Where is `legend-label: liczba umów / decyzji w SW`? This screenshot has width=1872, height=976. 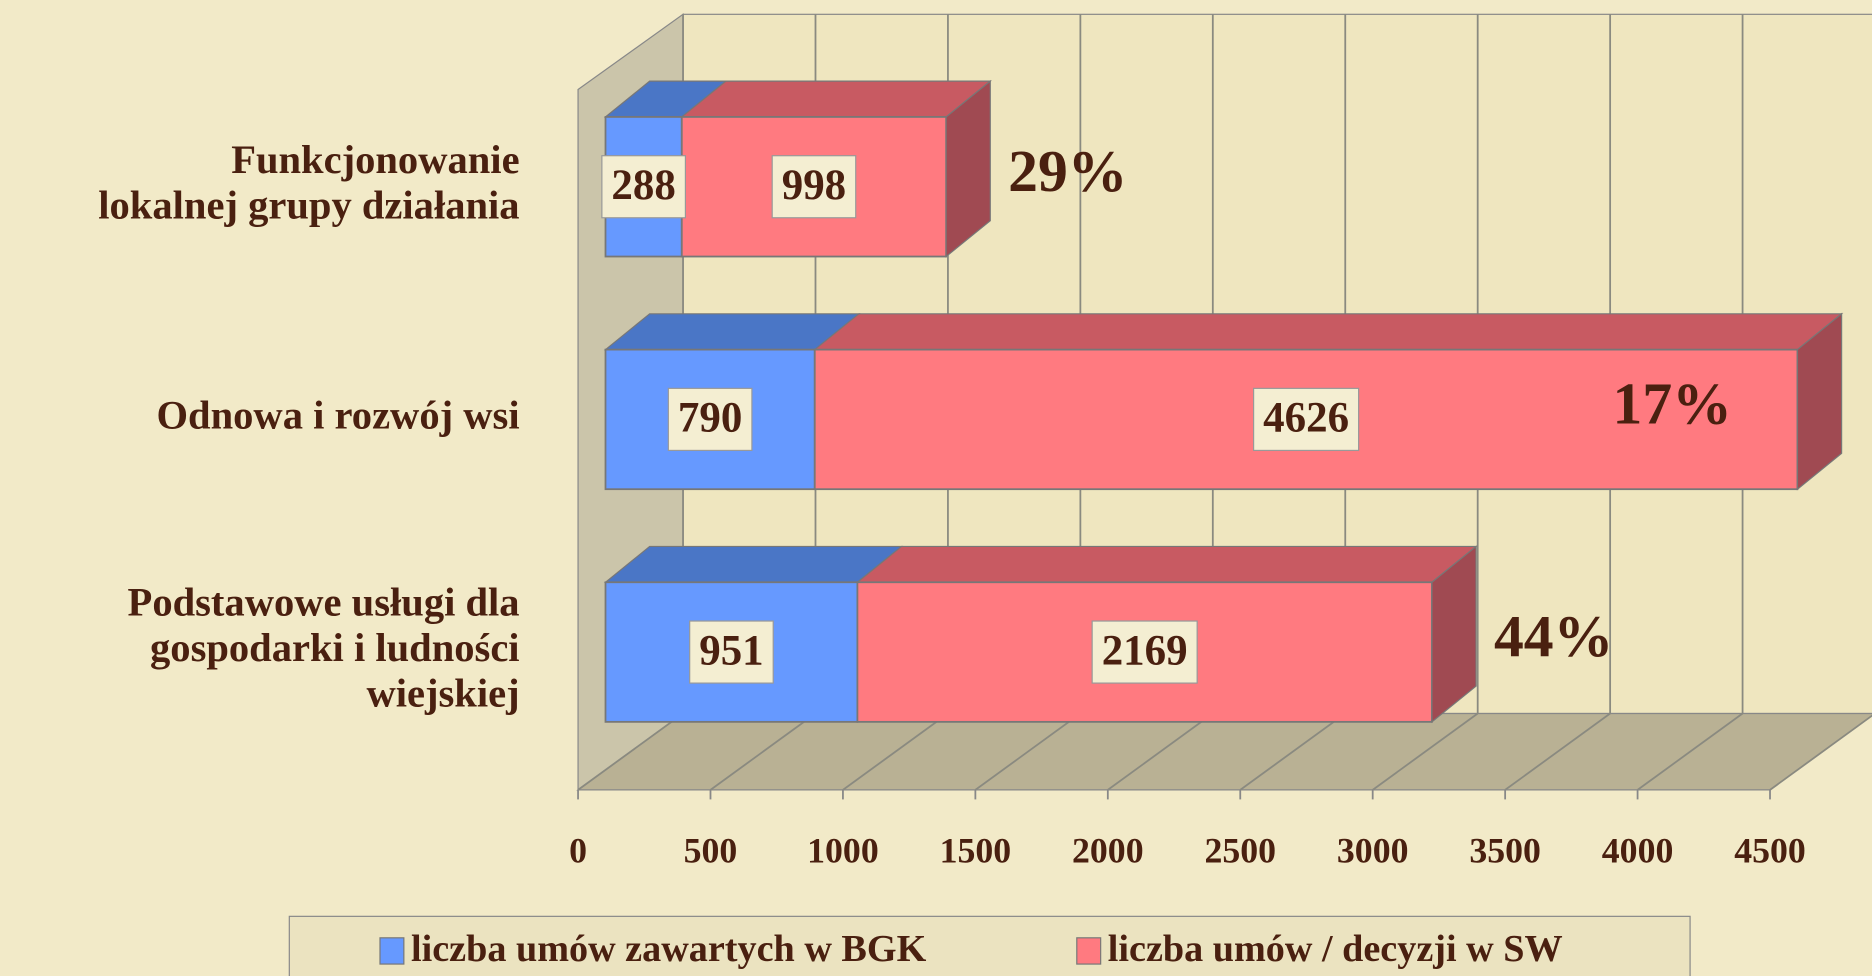 legend-label: liczba umów / decyzji w SW is located at coordinates (1335, 949).